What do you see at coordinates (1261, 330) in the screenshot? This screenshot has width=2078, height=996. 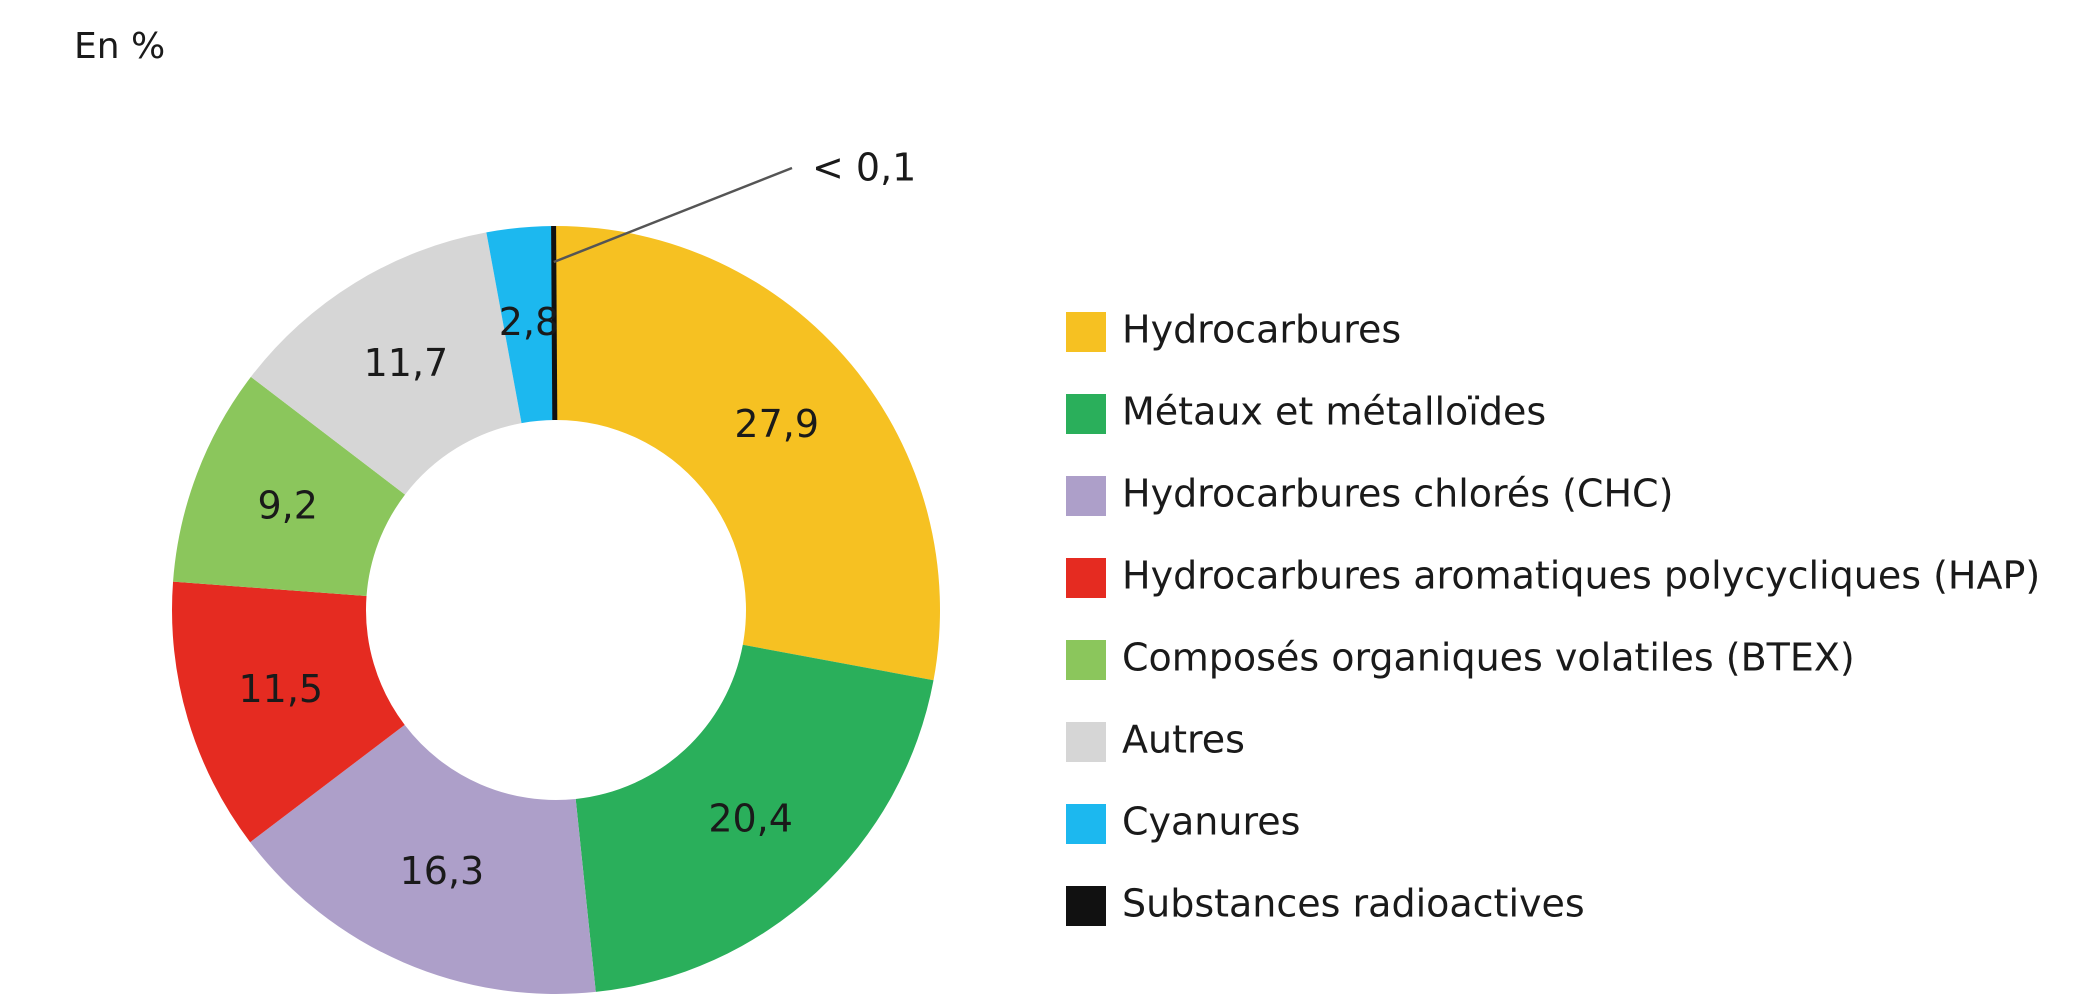 I see `legend-label-hydrocarbures: Hydrocarbures` at bounding box center [1261, 330].